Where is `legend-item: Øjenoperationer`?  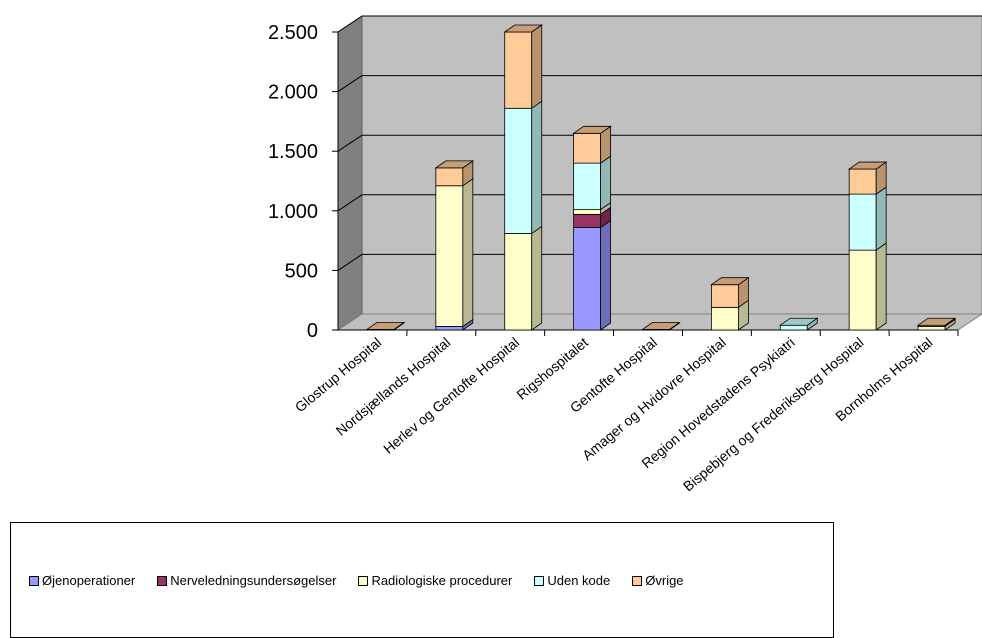 legend-item: Øjenoperationer is located at coordinates (82, 580).